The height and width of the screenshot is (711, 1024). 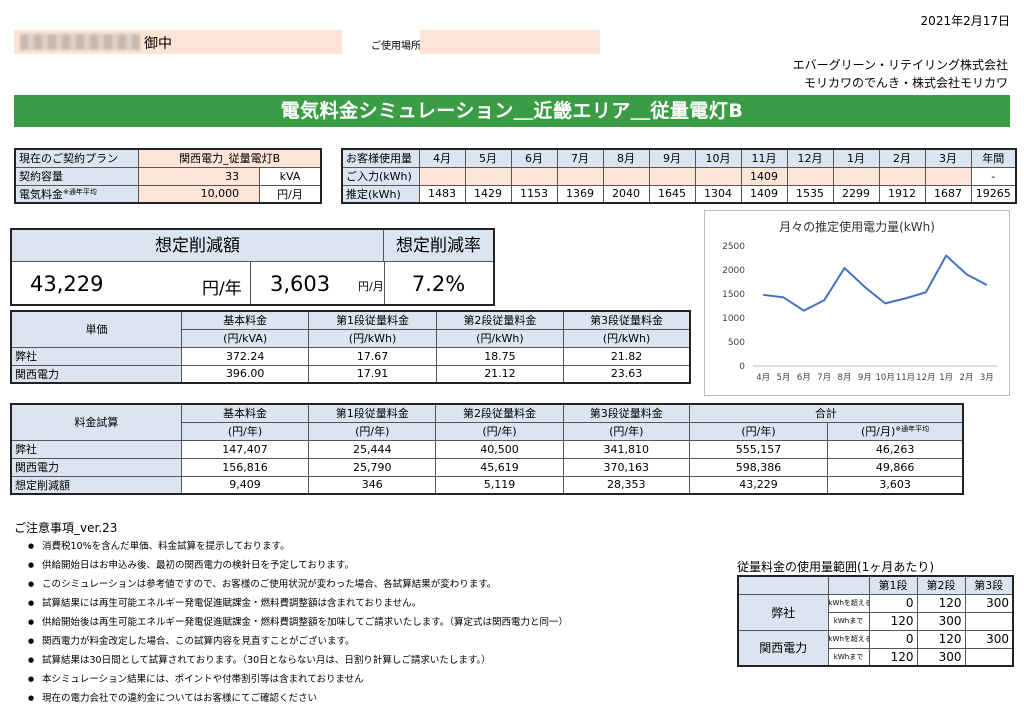 What do you see at coordinates (965, 21) in the screenshot?
I see `document-date: 2021年2月17日` at bounding box center [965, 21].